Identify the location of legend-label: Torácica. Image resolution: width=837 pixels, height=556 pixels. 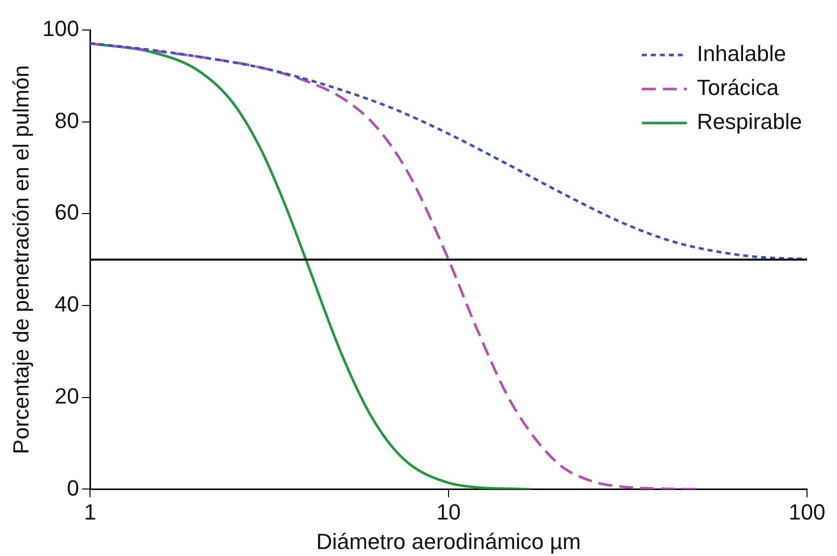
(738, 87).